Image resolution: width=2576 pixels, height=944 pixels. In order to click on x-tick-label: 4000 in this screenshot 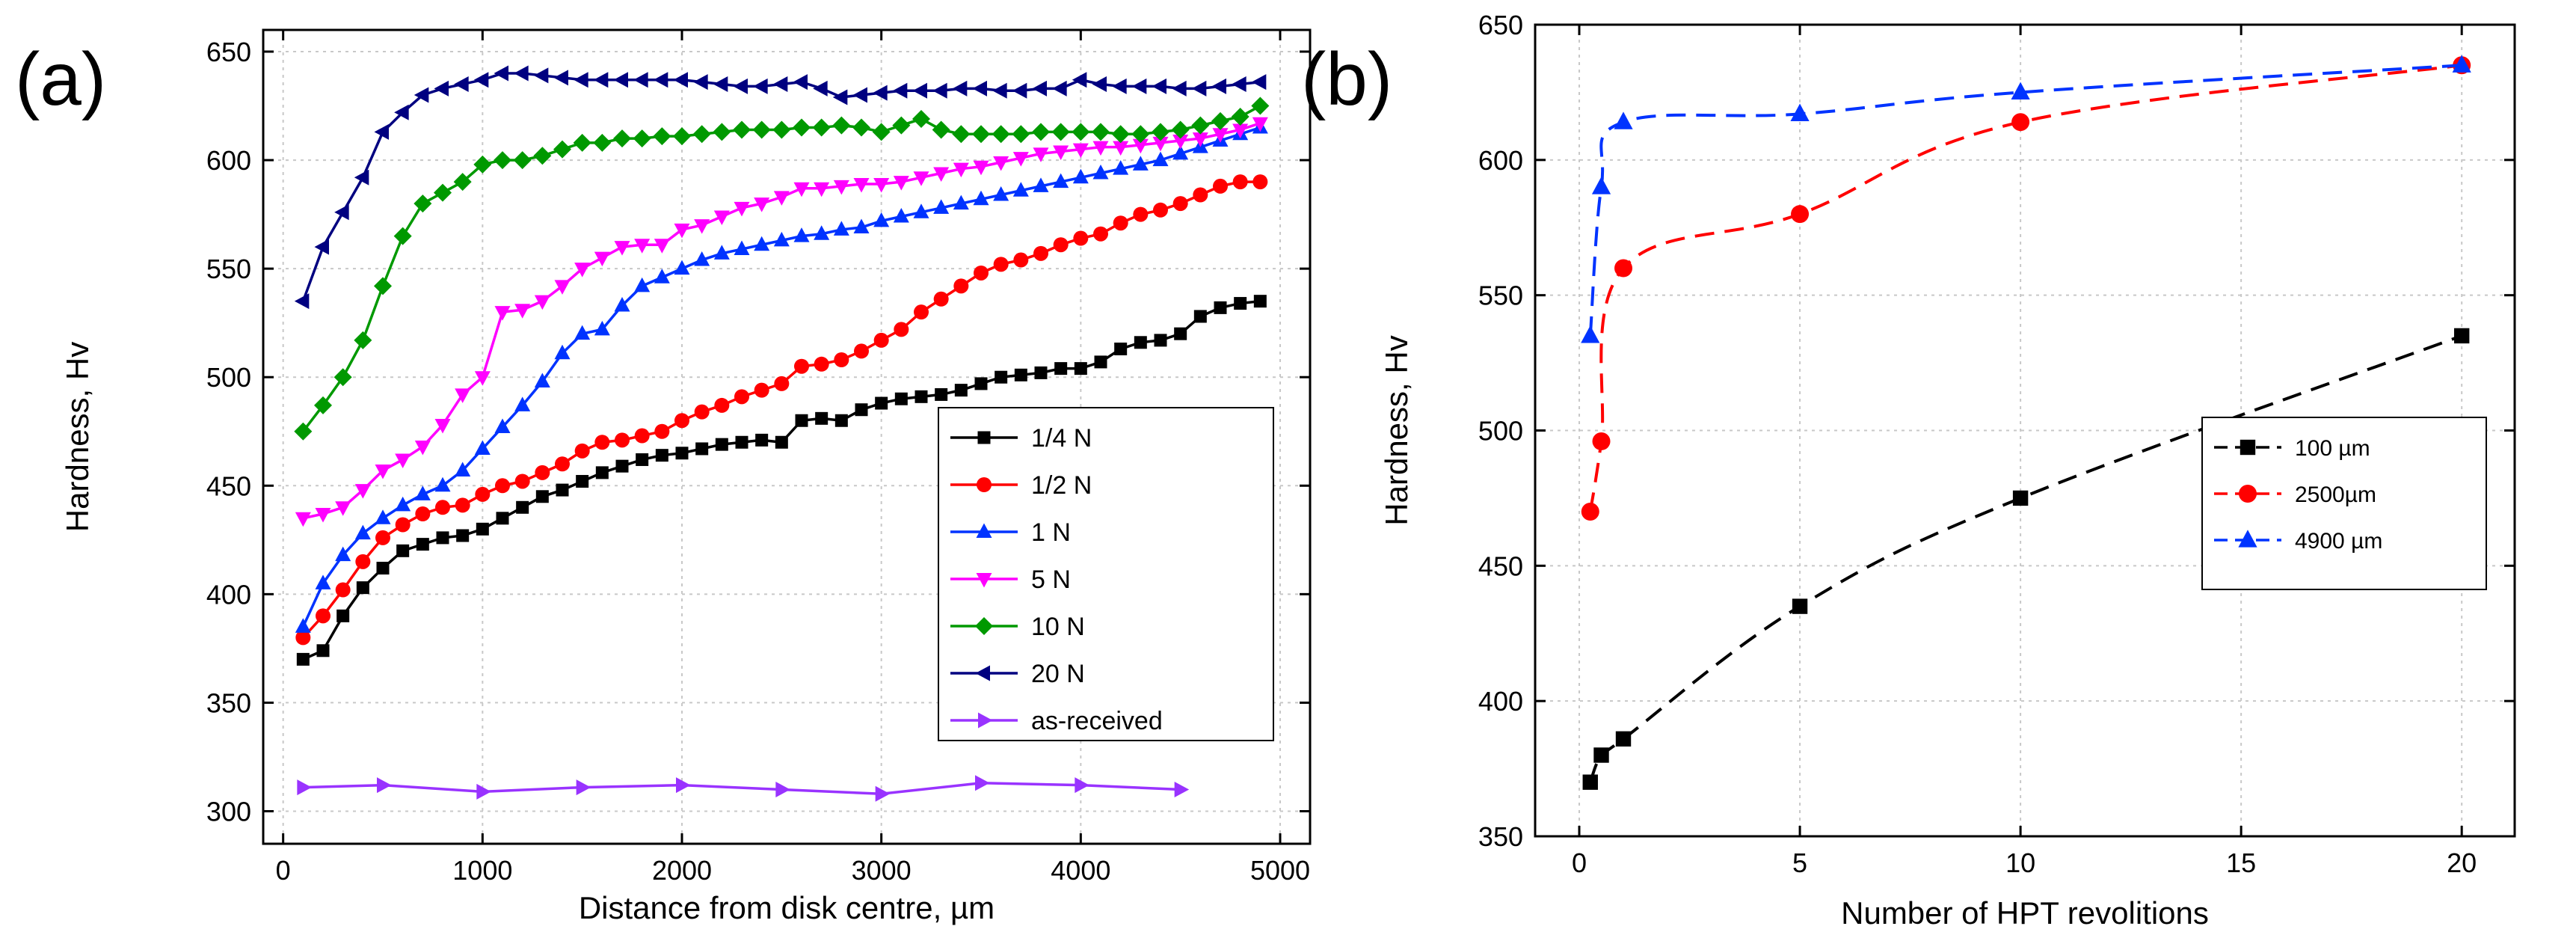, I will do `click(1080, 870)`.